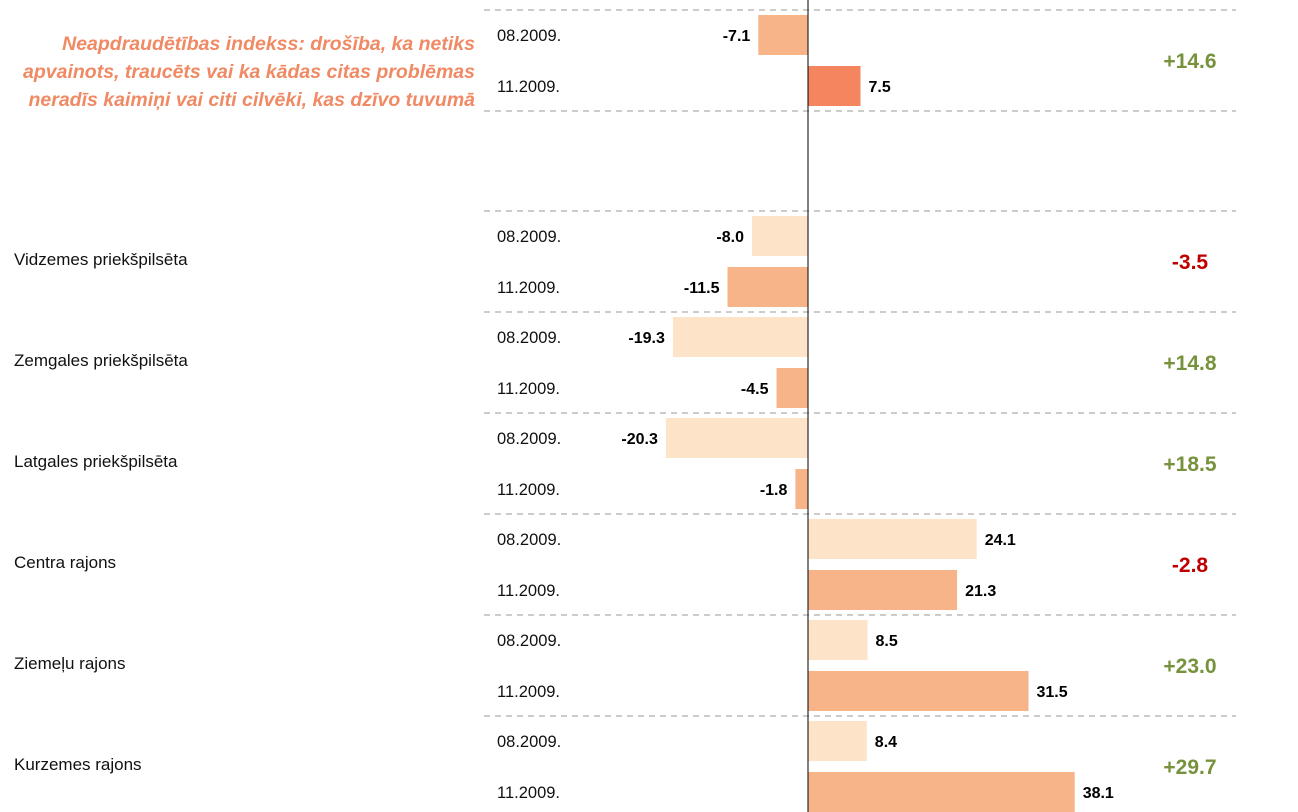  Describe the element at coordinates (887, 641) in the screenshot. I see `bar-value-label: 8.5` at that location.